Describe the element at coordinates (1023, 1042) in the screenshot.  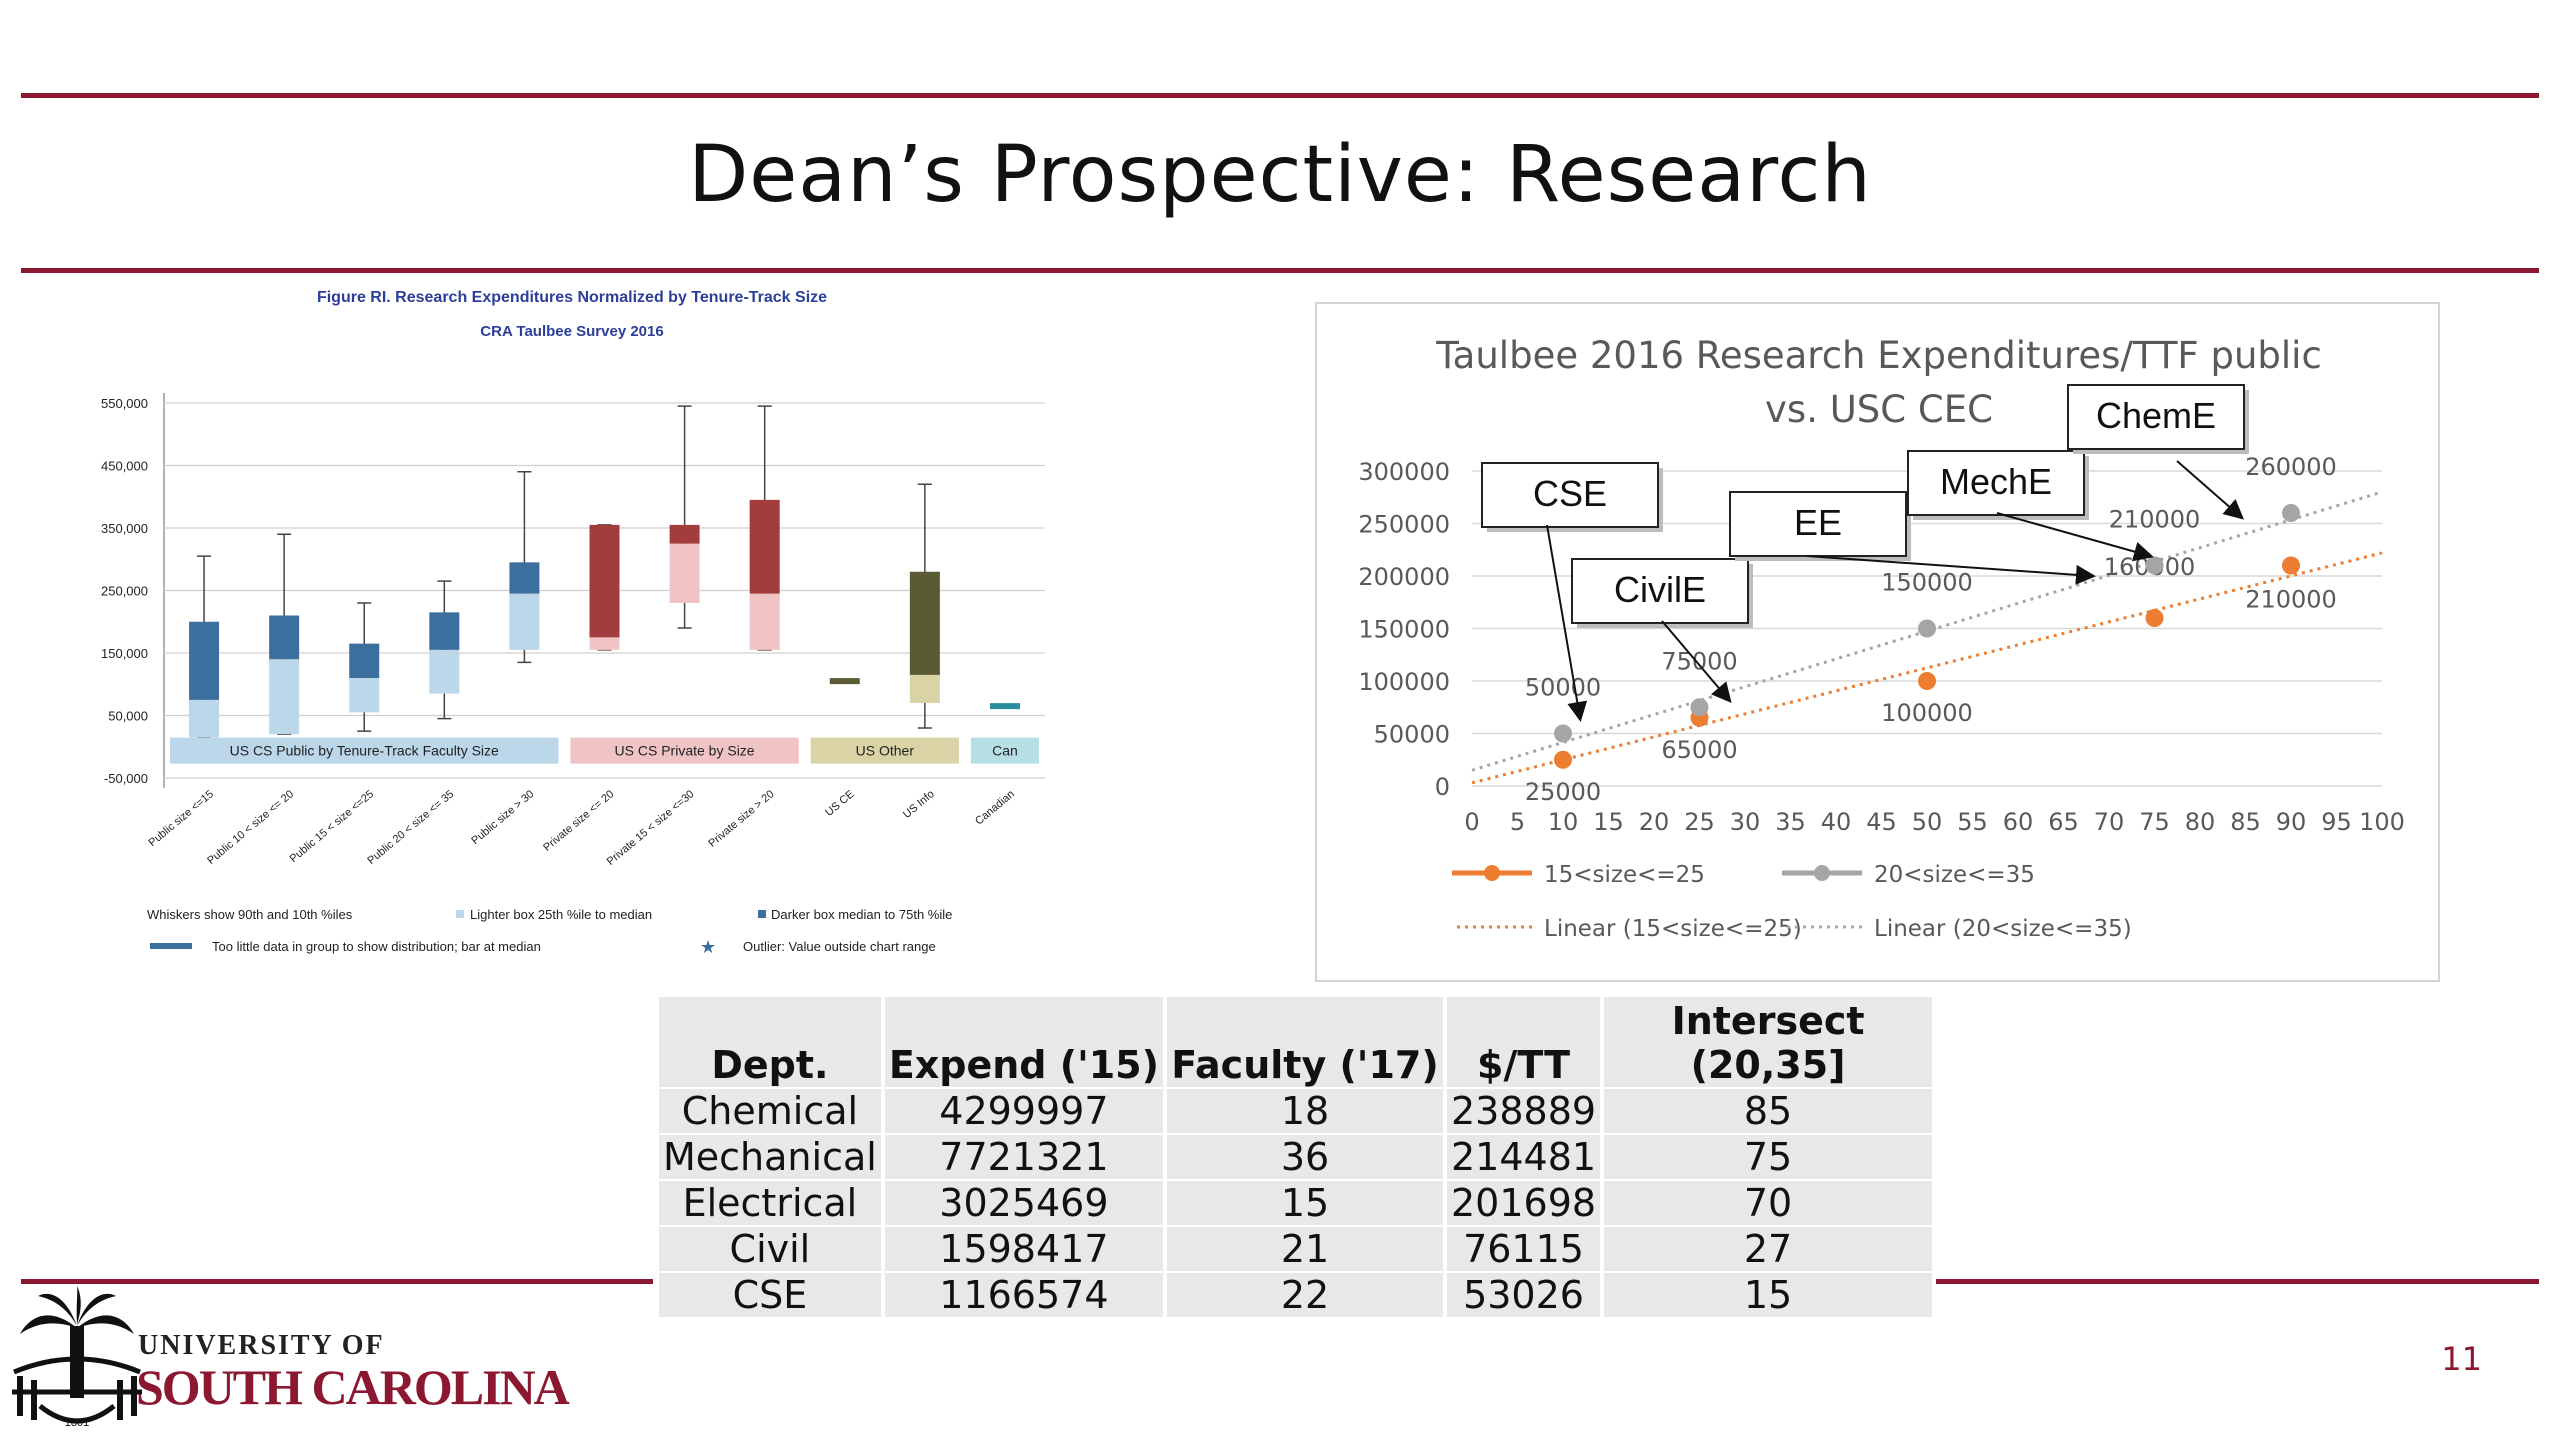
I see `header-expend: Expend ('15)` at that location.